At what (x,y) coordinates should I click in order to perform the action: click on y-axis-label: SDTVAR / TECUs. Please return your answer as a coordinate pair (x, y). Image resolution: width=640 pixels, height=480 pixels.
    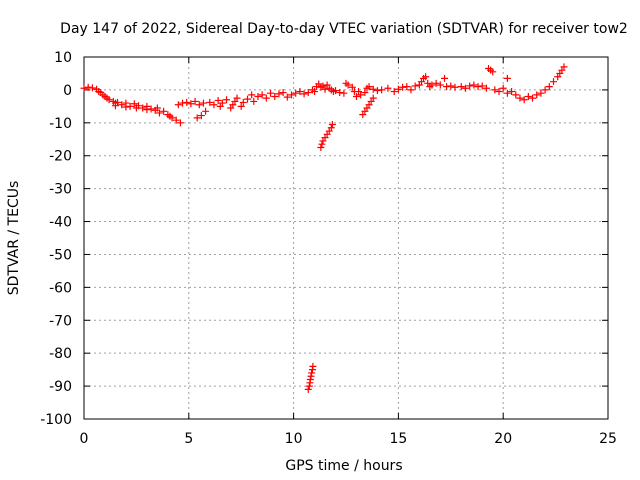
    Looking at the image, I should click on (14, 238).